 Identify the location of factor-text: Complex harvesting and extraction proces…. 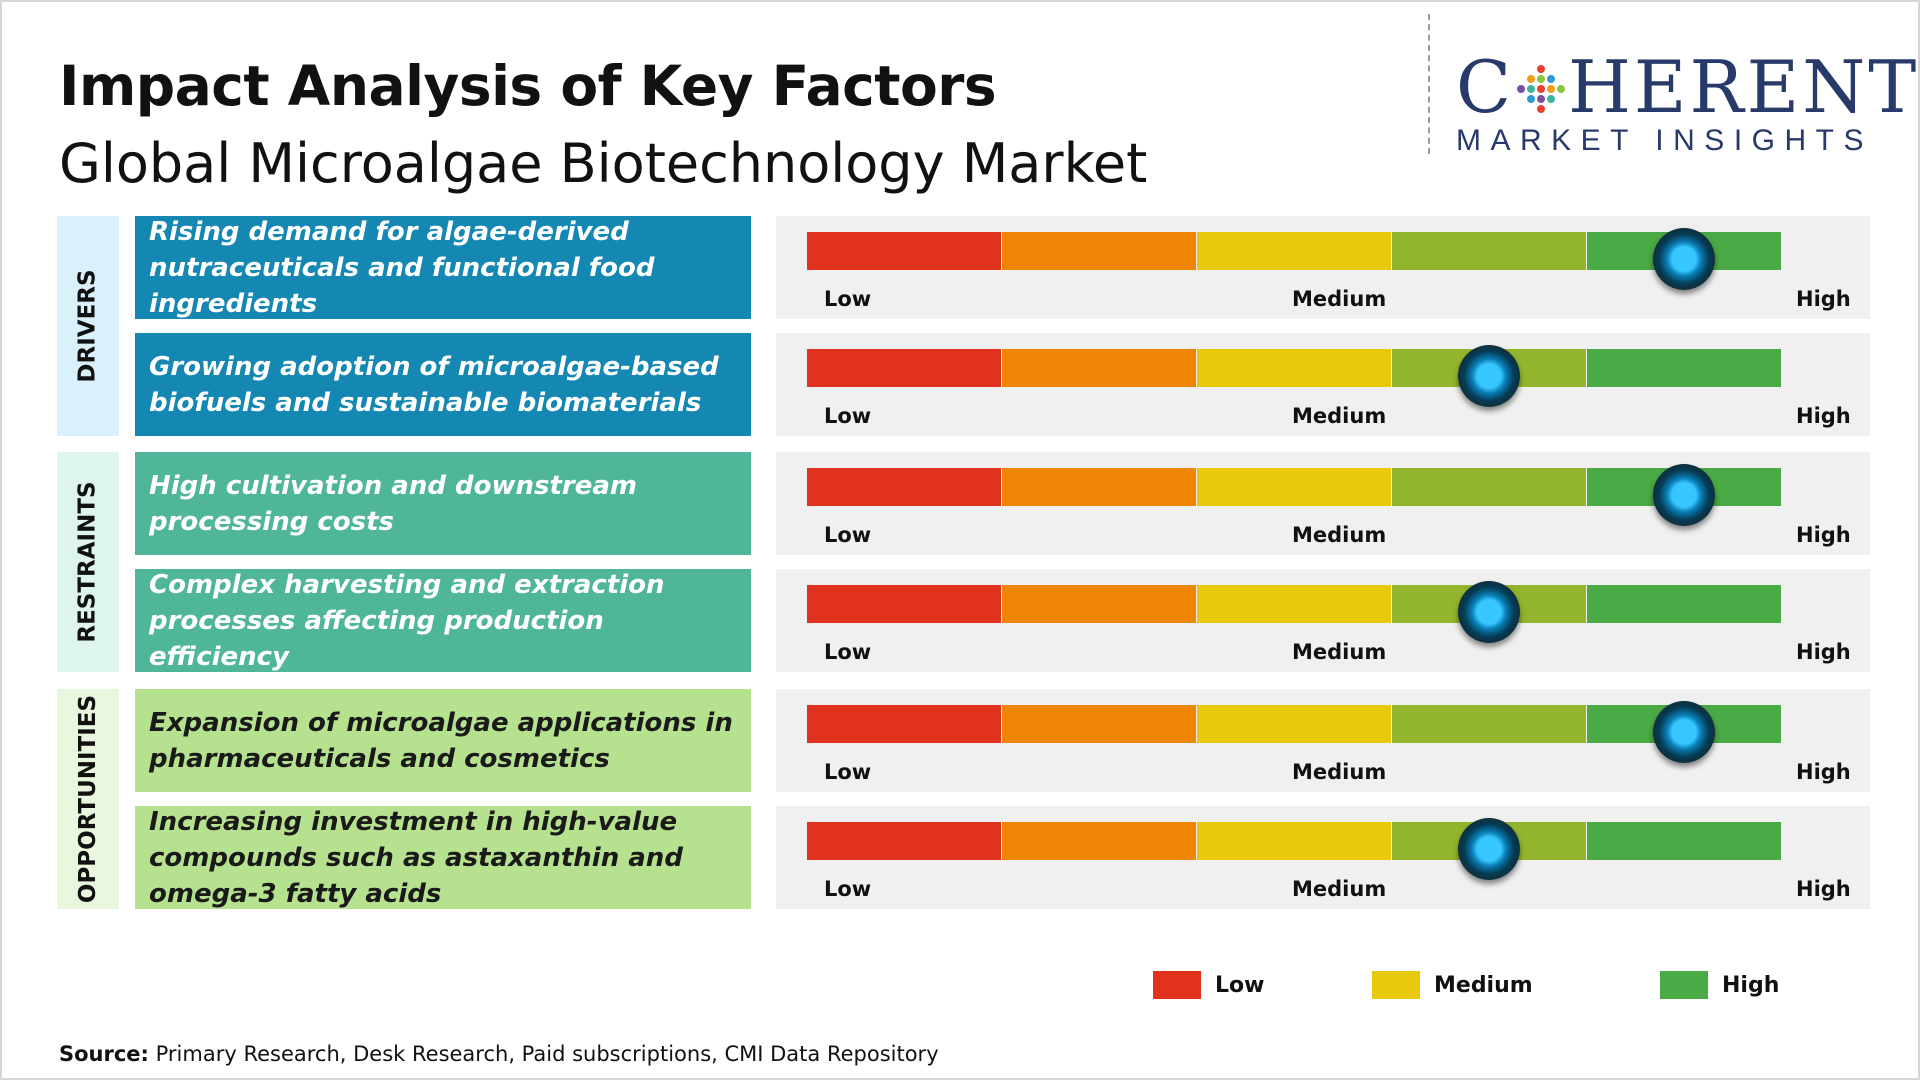
(407, 620).